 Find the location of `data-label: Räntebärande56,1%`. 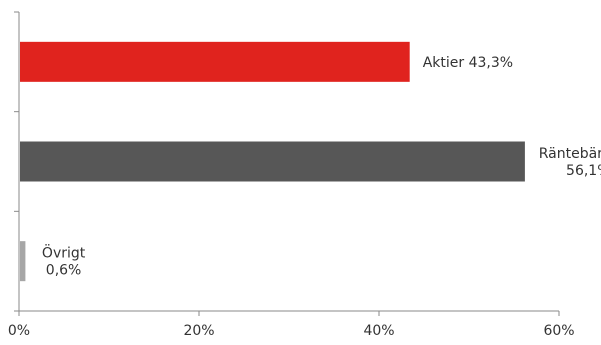

data-label: Räntebärande56,1% is located at coordinates (570, 162).